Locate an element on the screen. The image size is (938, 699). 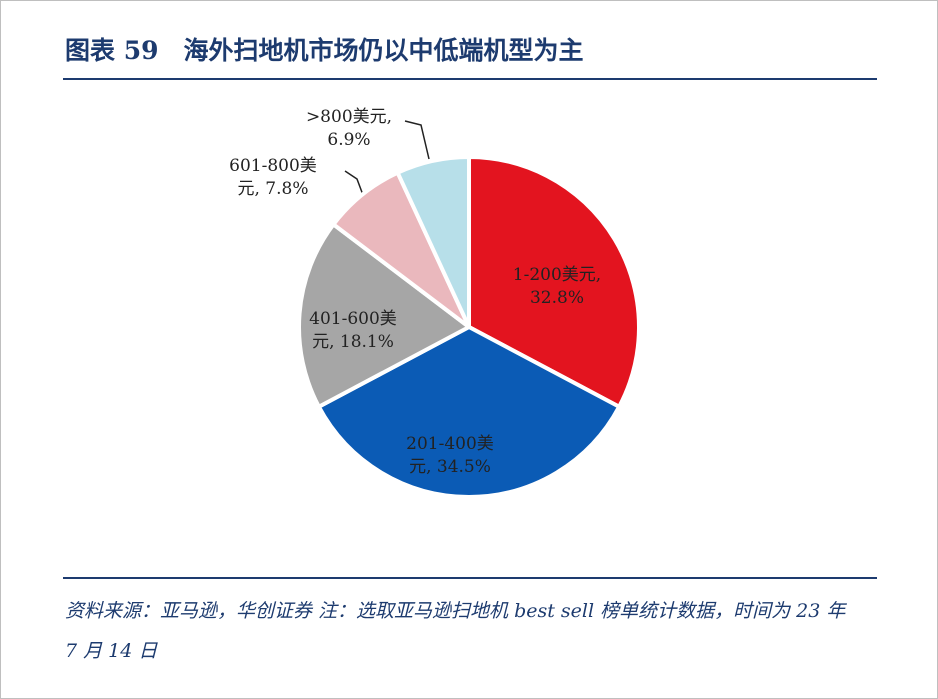
data-label: 1-200美元, 32.8% is located at coordinates (557, 286).